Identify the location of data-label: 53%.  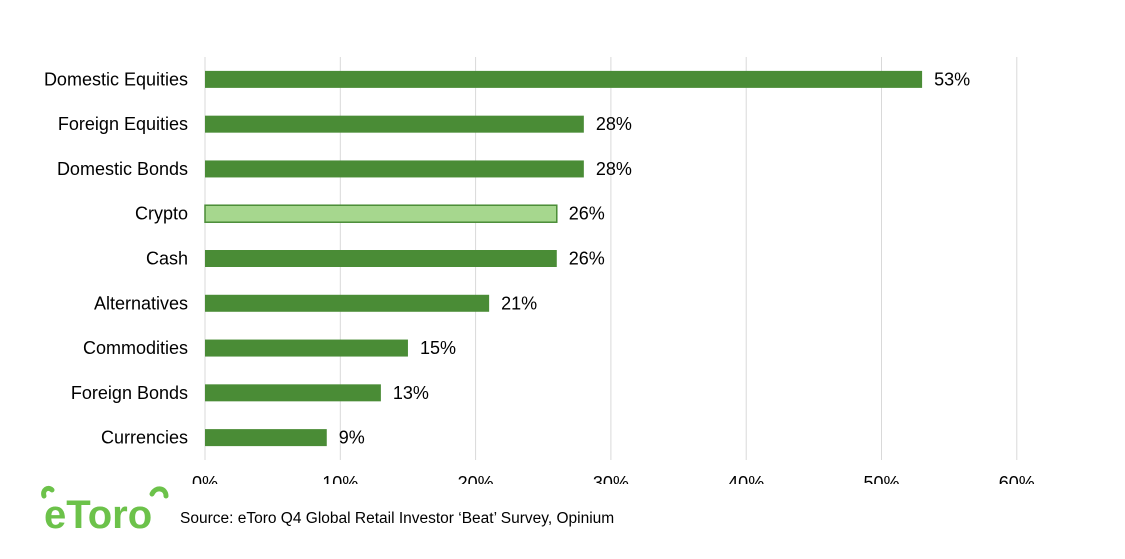
(952, 79).